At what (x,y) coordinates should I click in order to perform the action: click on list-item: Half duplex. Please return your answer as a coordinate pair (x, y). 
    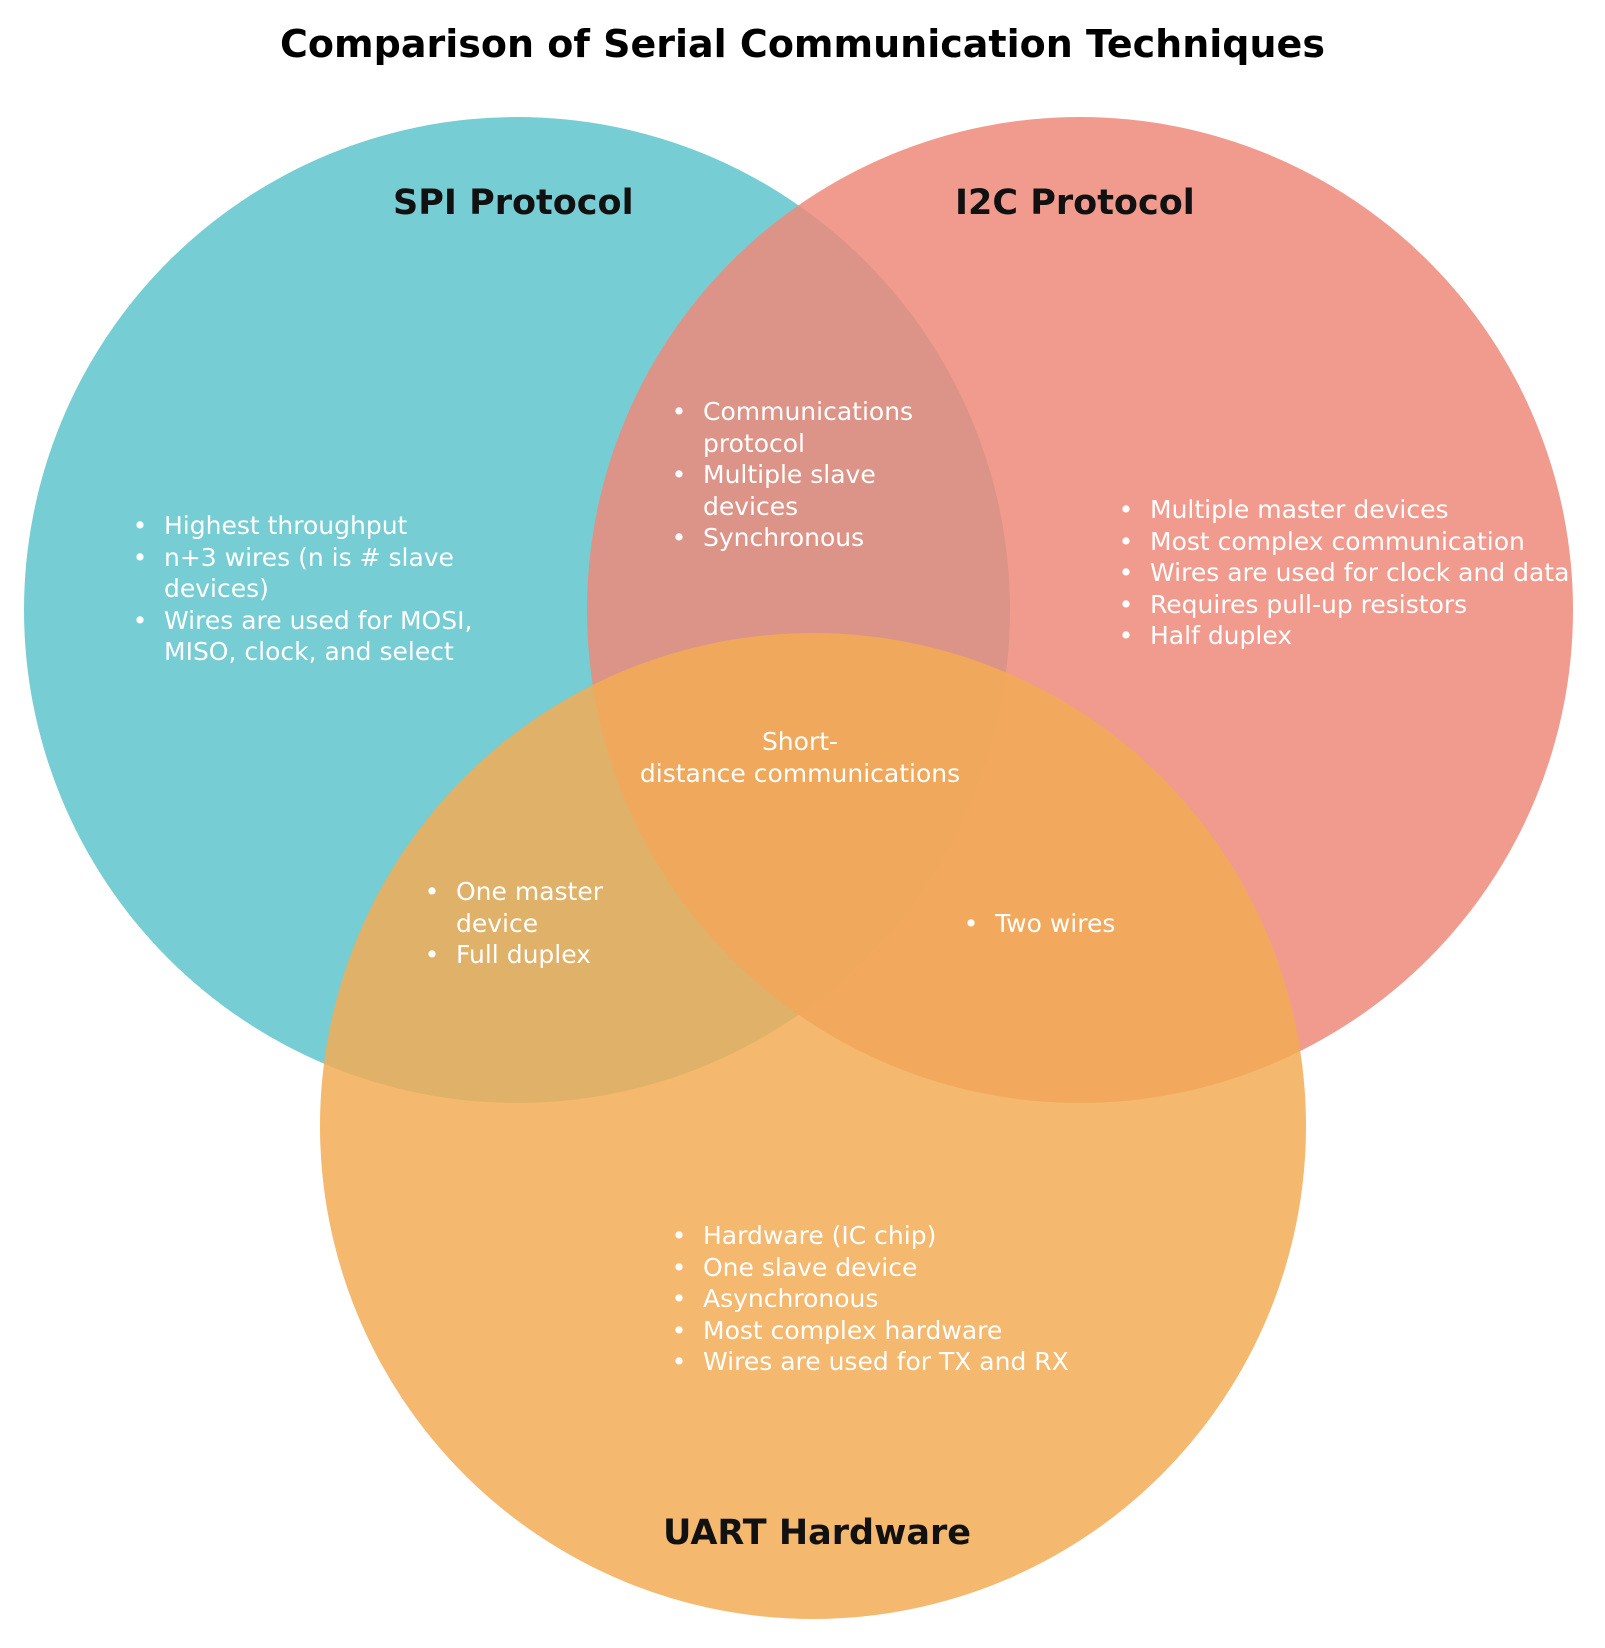
    Looking at the image, I should click on (1358, 636).